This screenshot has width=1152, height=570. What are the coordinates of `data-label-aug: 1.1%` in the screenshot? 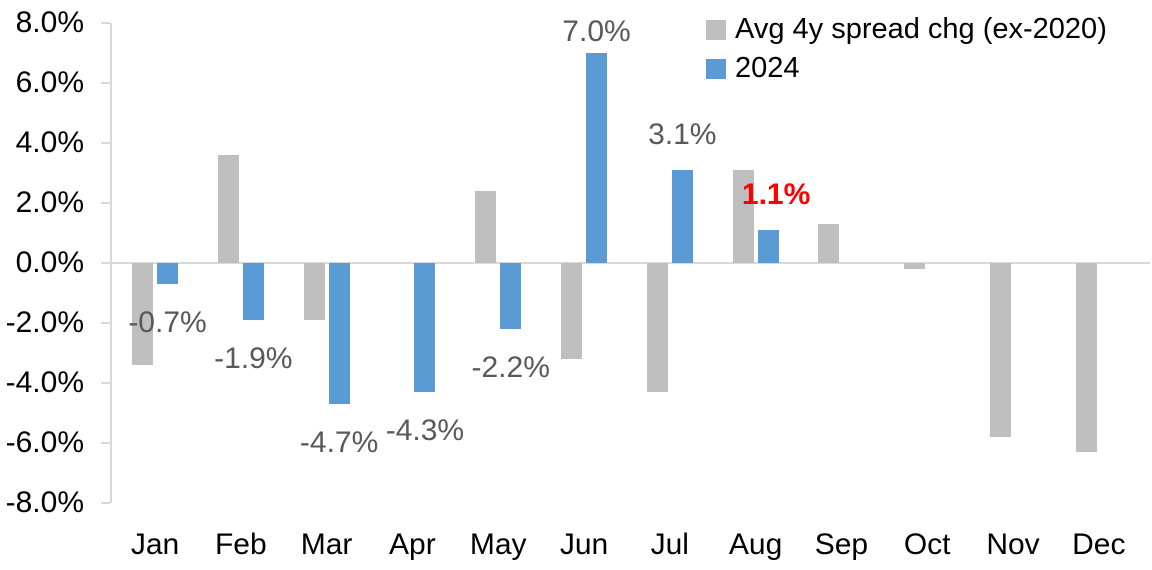 It's located at (776, 194).